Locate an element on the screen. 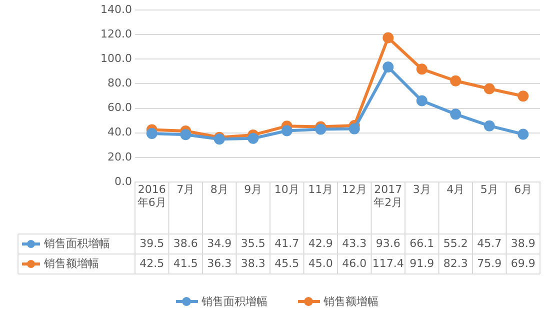  data-label: 41.7 is located at coordinates (287, 243).